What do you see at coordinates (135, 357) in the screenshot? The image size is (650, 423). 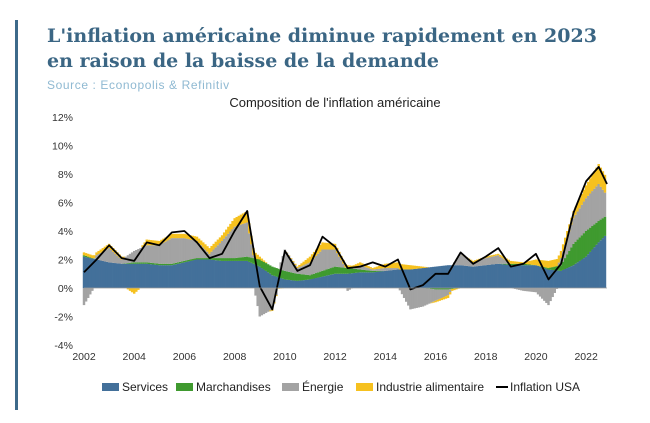 I see `x-tick-label: 2004` at bounding box center [135, 357].